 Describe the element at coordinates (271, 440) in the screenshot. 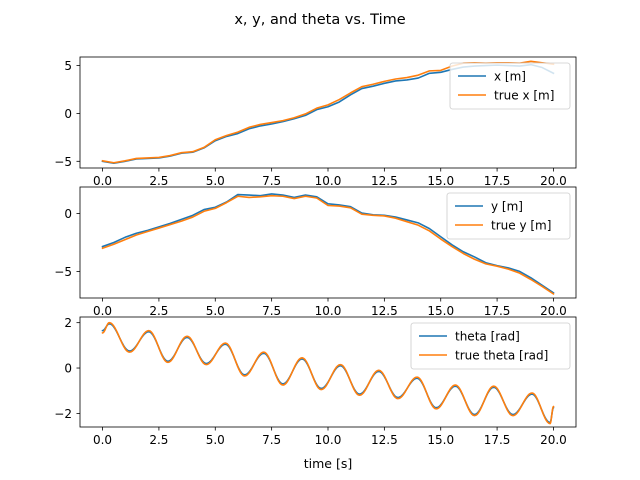

I see `x-tick-label-3-4: 7.5` at that location.